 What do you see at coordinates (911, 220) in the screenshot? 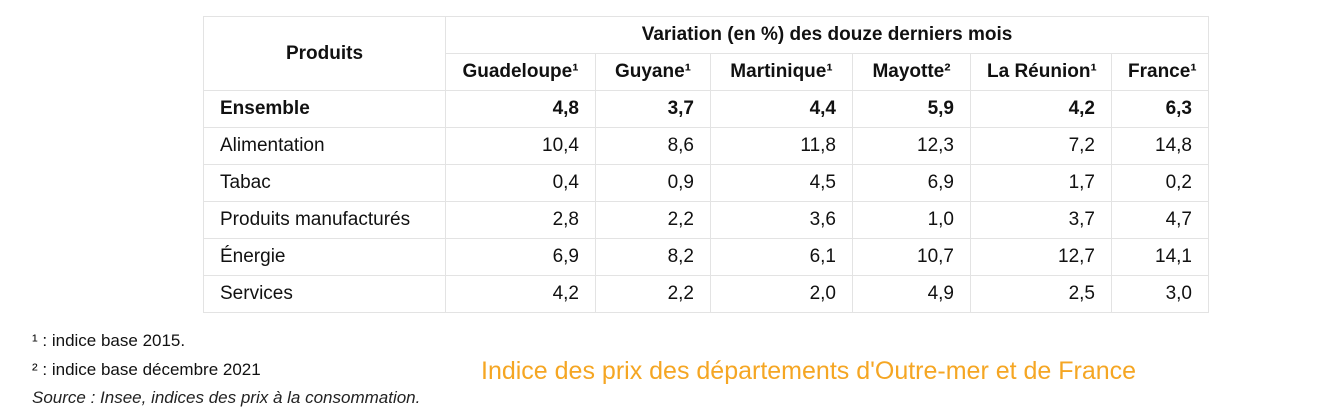
I see `table-cell: 1,0` at bounding box center [911, 220].